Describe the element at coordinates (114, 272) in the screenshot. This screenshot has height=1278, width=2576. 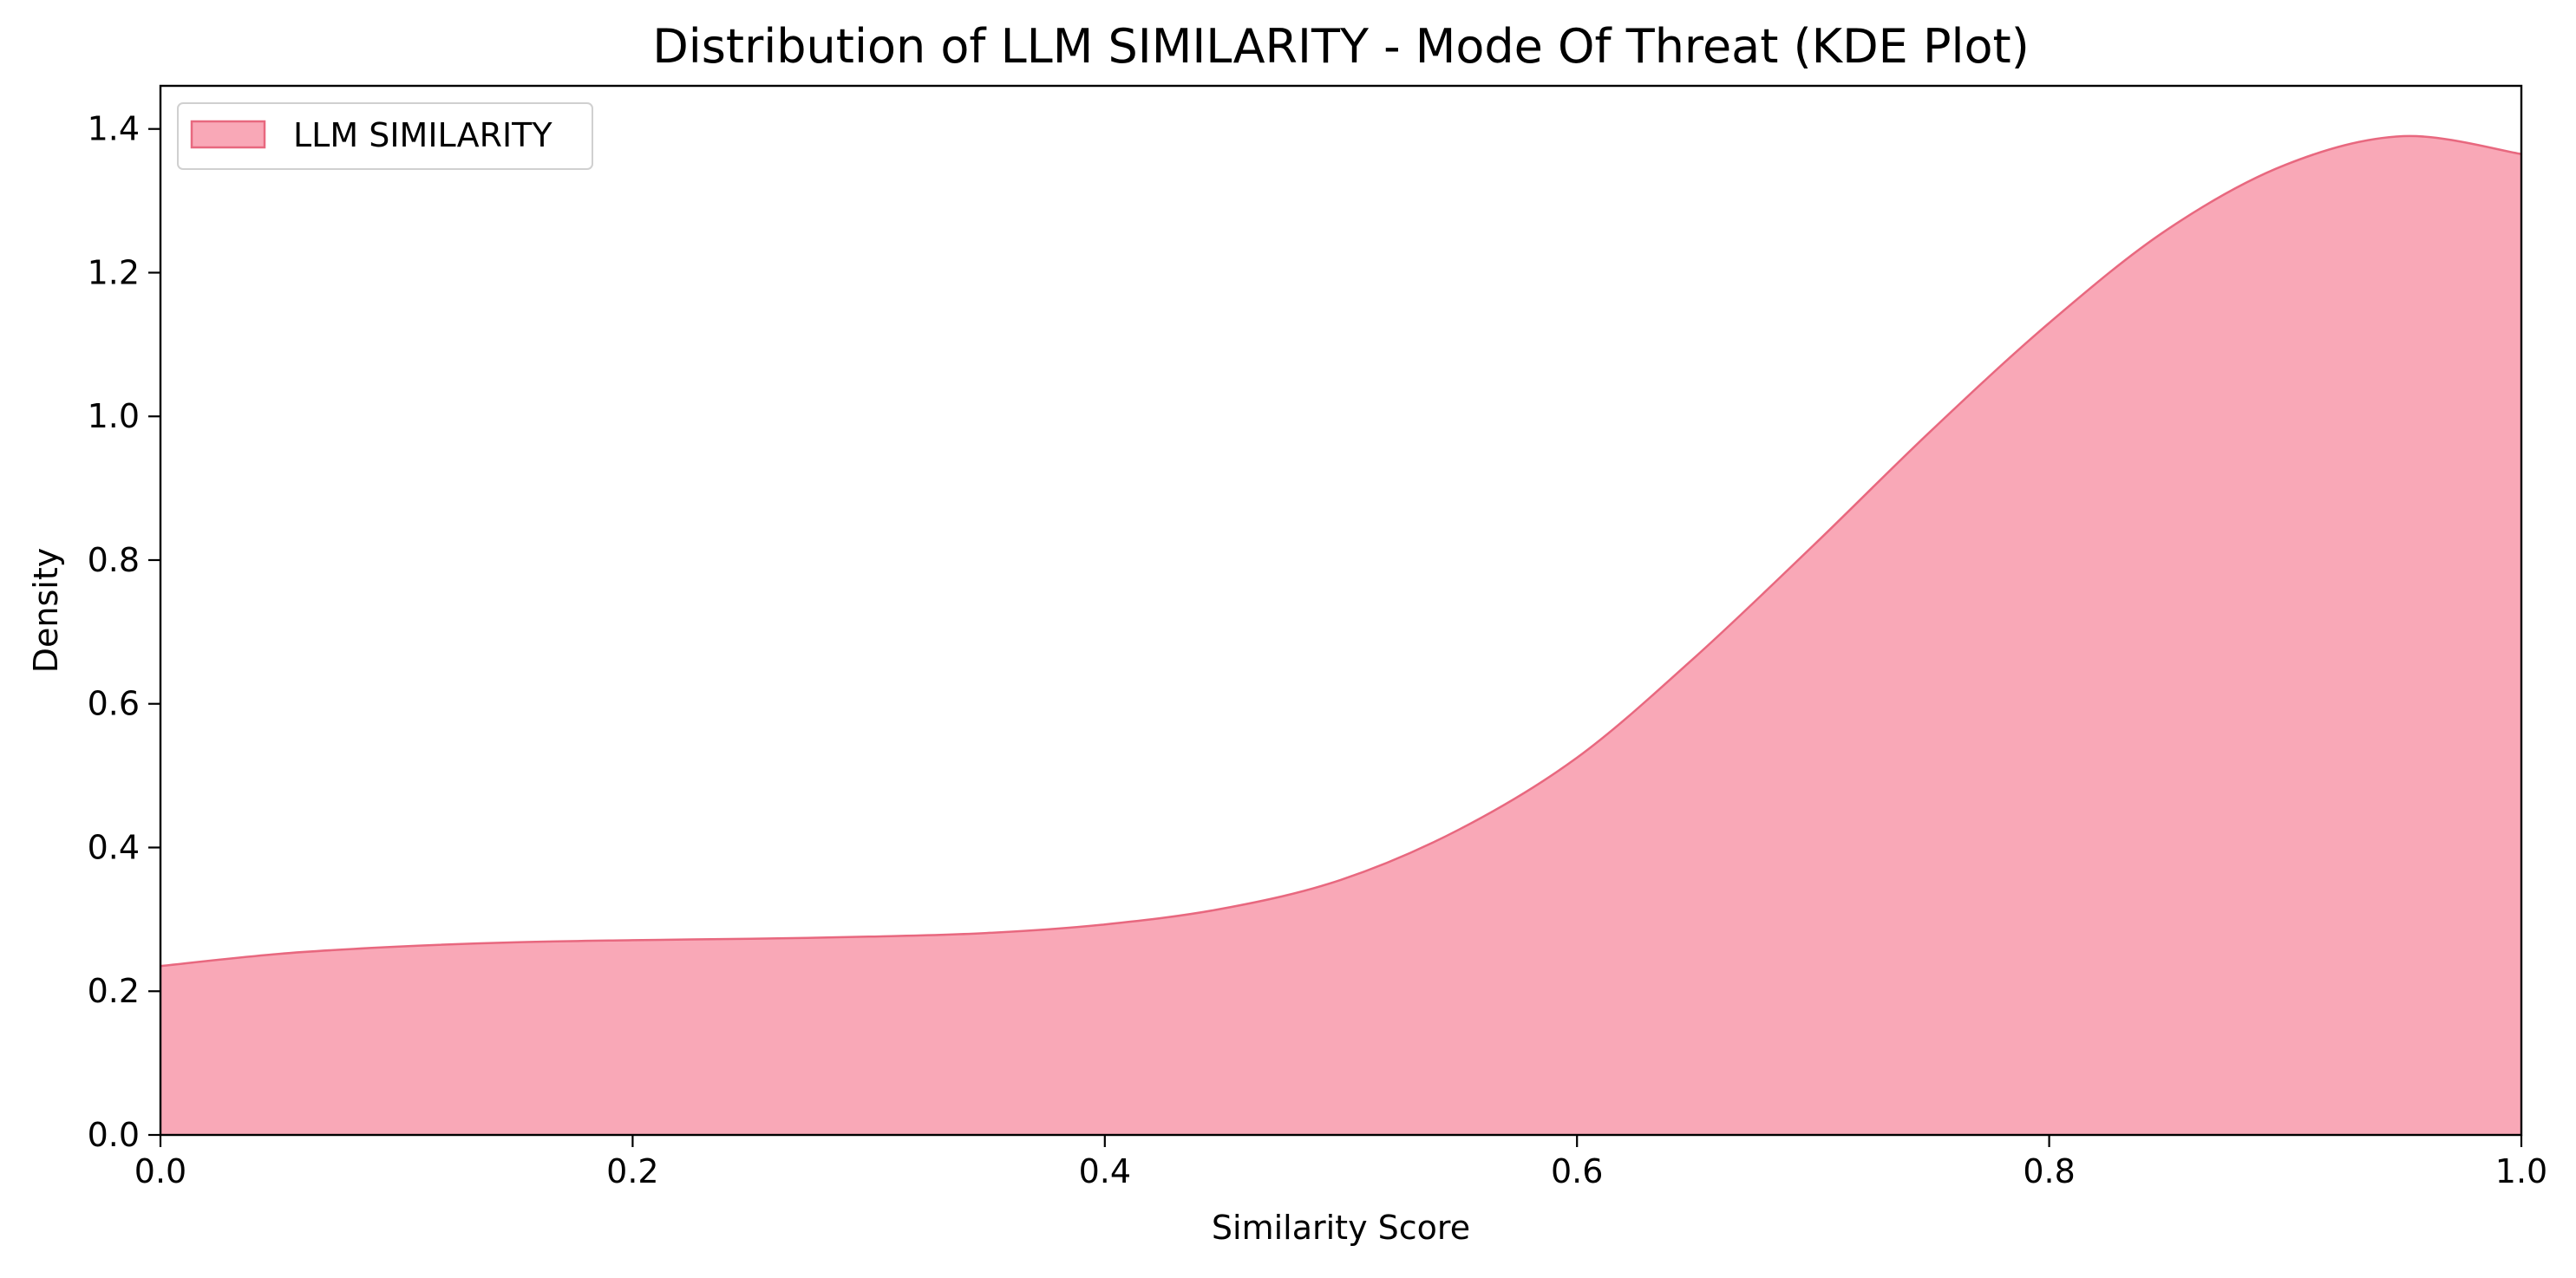
I see `y-tick-label: 1.2` at that location.